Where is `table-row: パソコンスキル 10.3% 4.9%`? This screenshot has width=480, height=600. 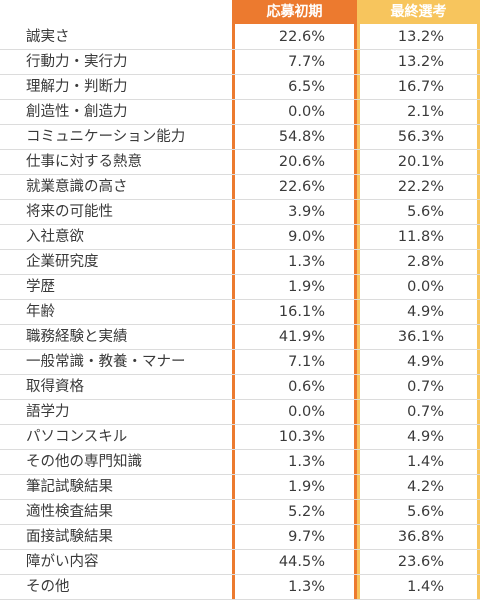
table-row: パソコンスキル 10.3% 4.9% is located at coordinates (240, 437).